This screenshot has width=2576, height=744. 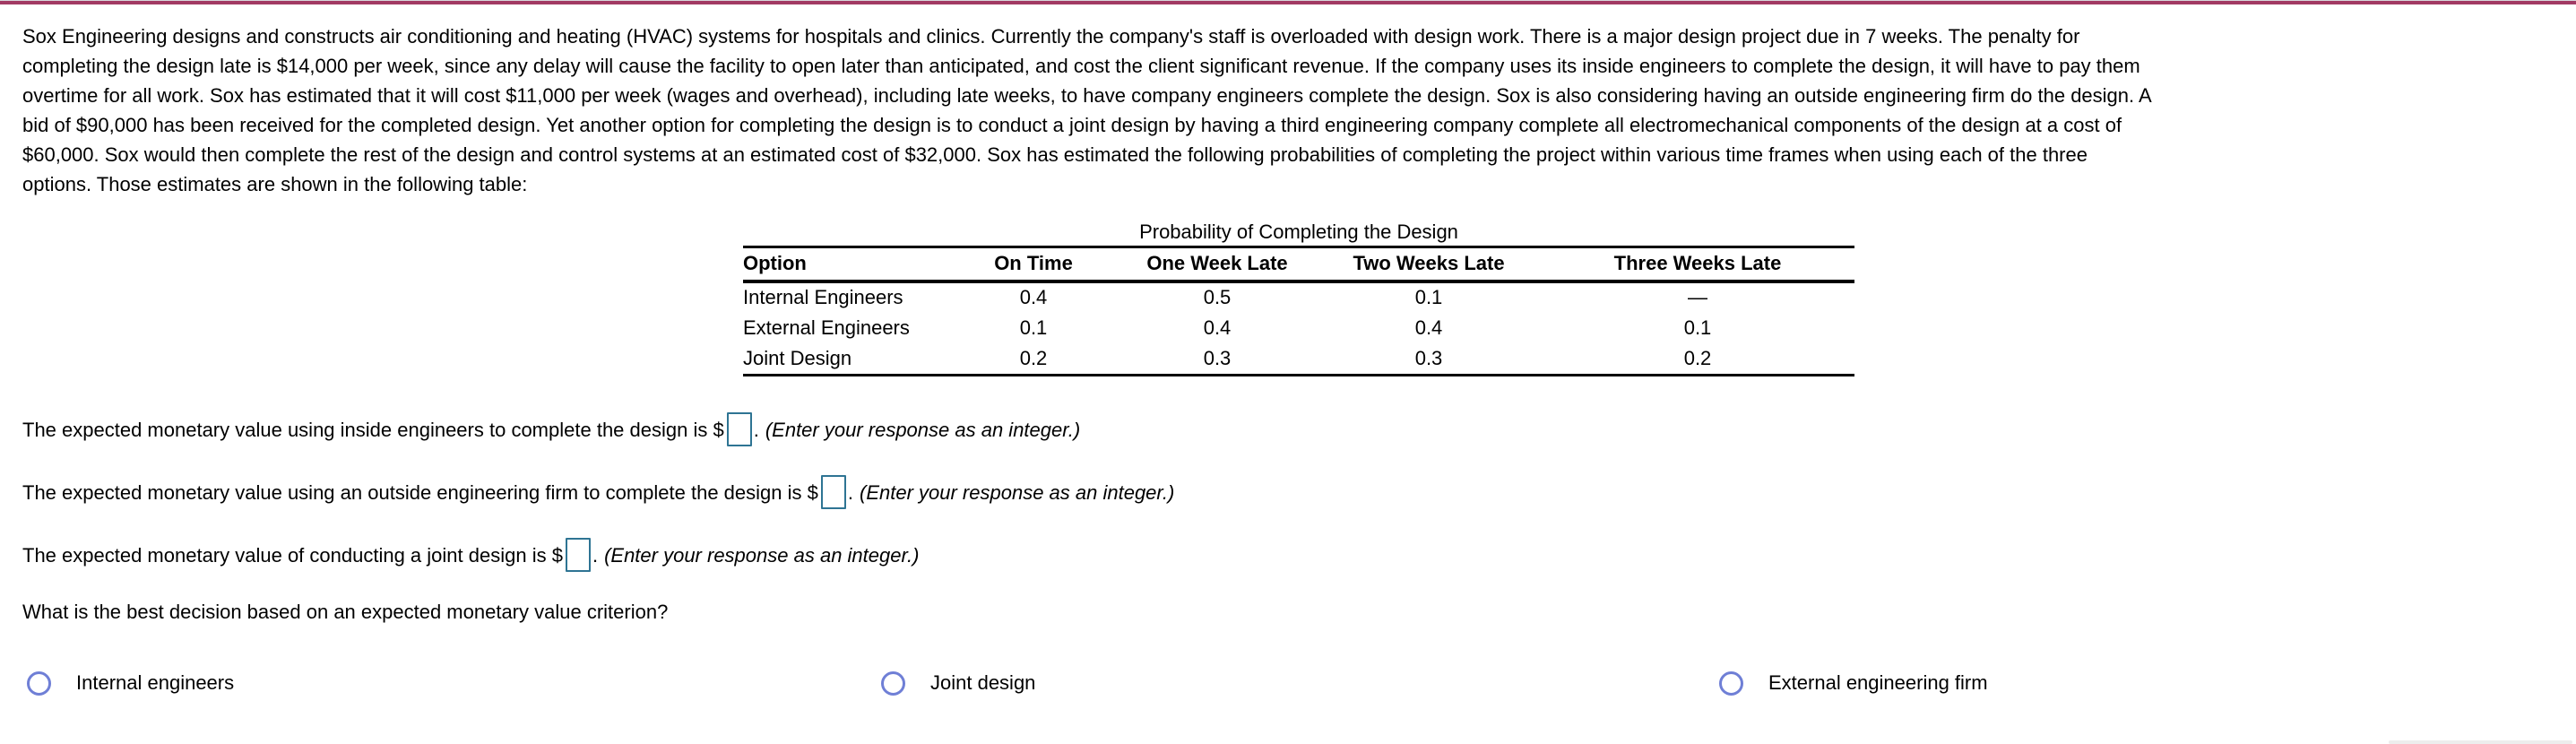 What do you see at coordinates (1298, 328) in the screenshot?
I see `table-row-external-engineers: External Engineers 0.1 0.4 0.4 0.1` at bounding box center [1298, 328].